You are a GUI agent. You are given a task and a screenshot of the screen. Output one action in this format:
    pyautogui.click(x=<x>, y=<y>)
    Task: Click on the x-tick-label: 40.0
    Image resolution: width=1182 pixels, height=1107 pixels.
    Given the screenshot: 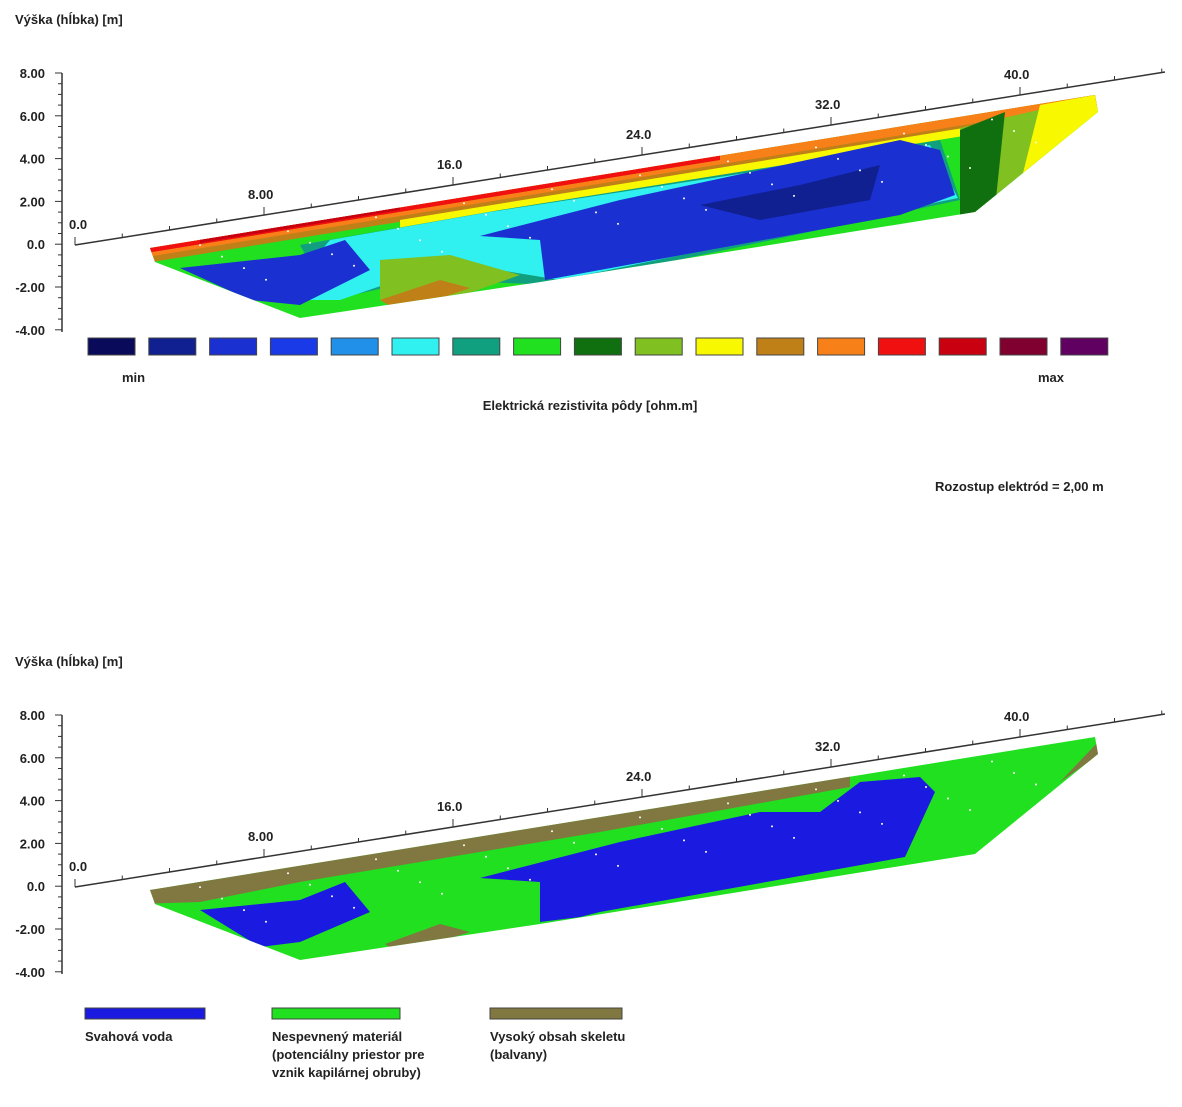 What is the action you would take?
    pyautogui.click(x=1016, y=716)
    